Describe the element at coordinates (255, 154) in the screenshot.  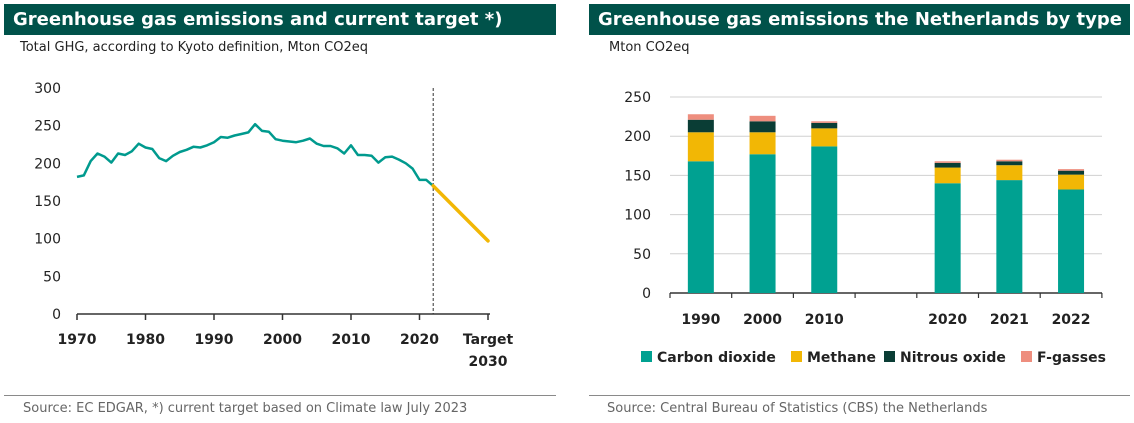
I see `historical-emissions-line` at that location.